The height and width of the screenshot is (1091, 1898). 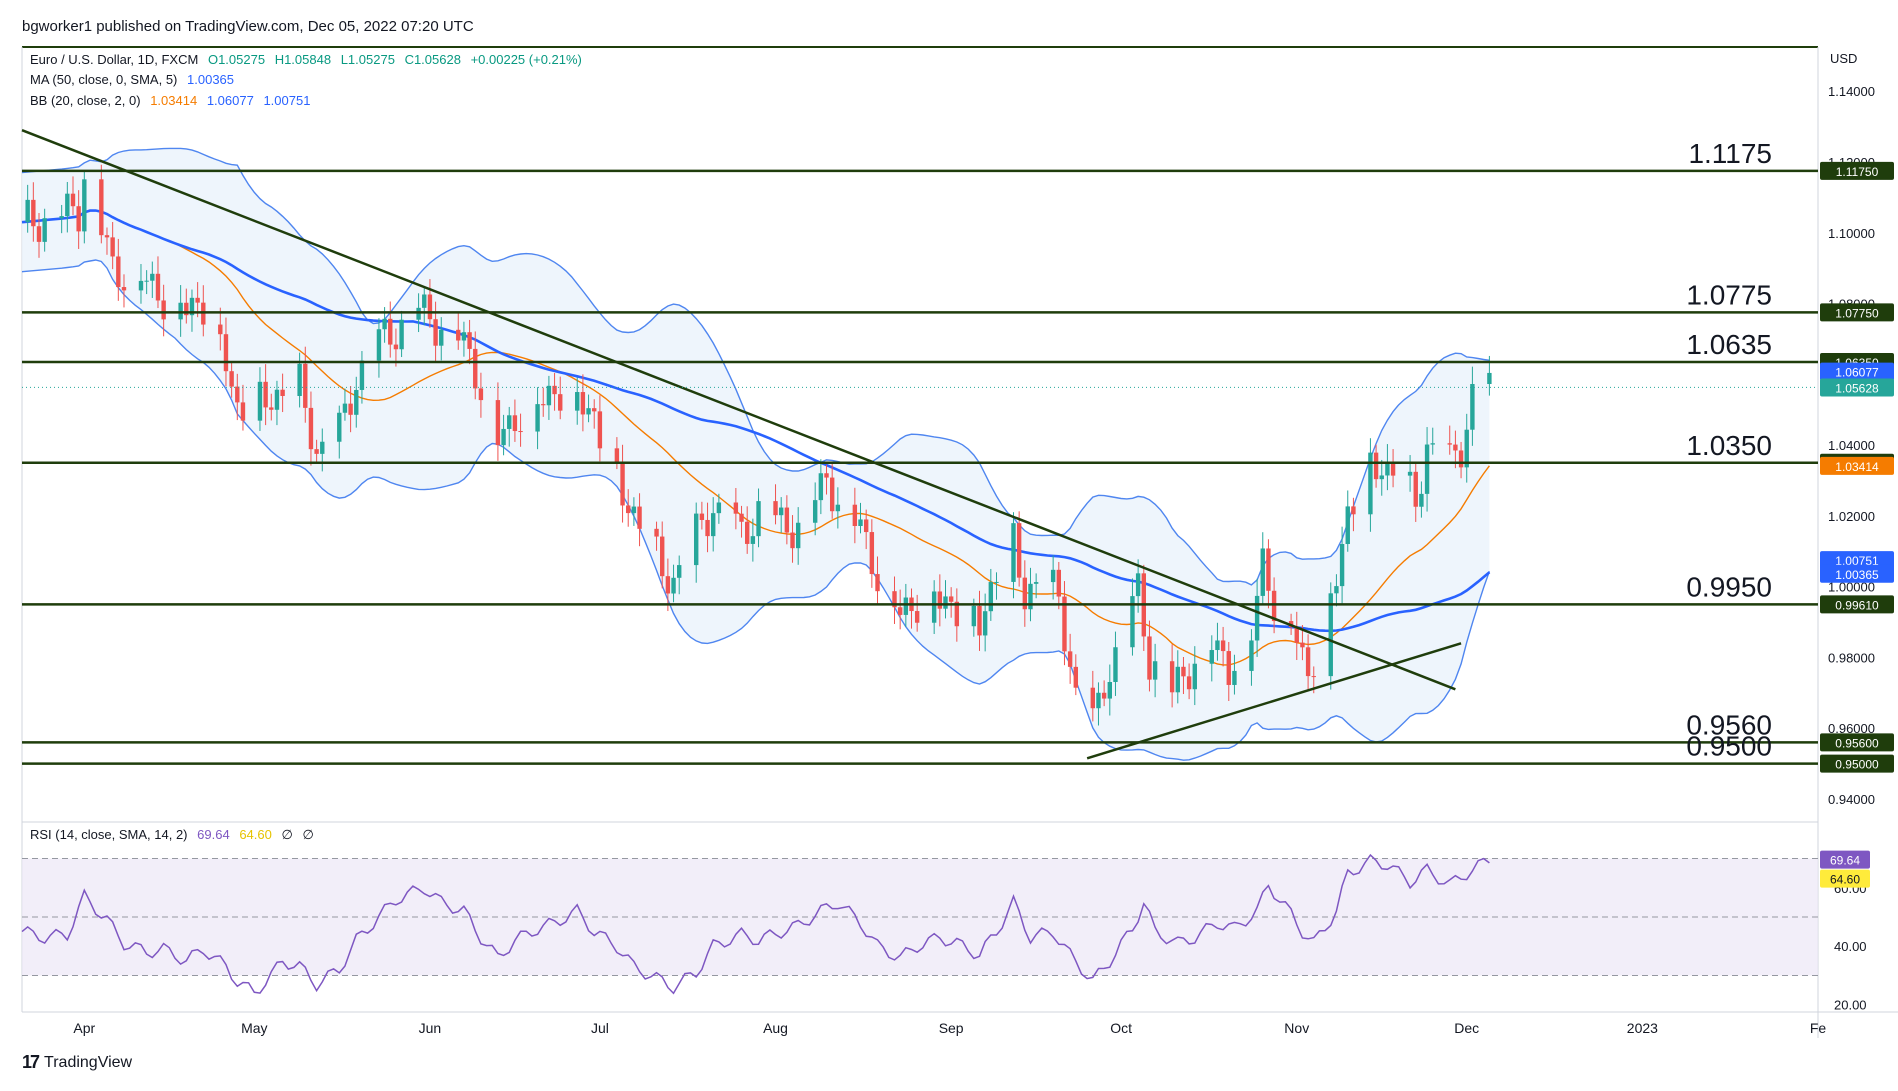 What do you see at coordinates (1729, 746) in the screenshot?
I see `level-label: 0.9500` at bounding box center [1729, 746].